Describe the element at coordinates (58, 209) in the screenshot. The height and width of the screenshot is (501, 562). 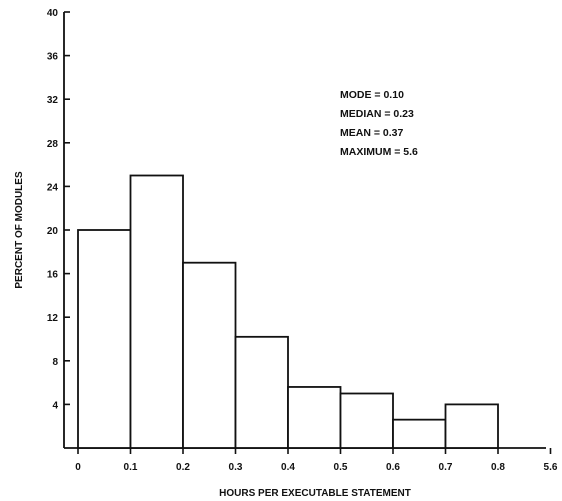
I see `y-axis-ticks: 4 8 12 16 20 24 28 32 36 40` at that location.